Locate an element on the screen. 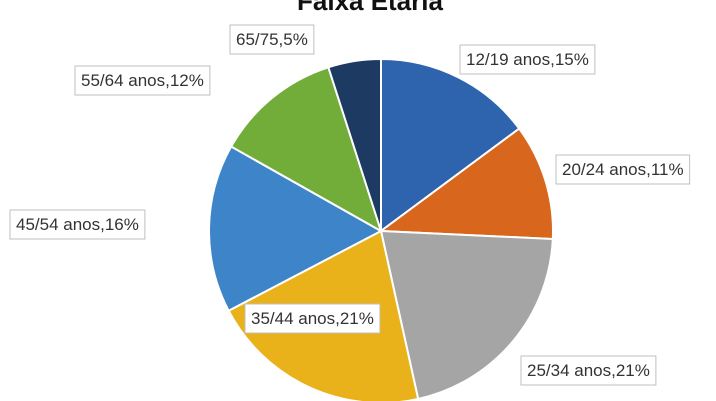  pie-slice-label: 65/75,5% is located at coordinates (272, 39).